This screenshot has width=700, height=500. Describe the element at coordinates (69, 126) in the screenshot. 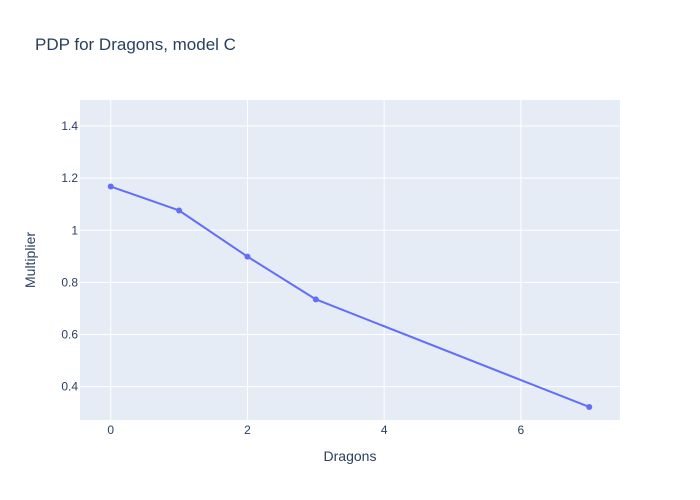

I see `y-tick-label: 1.4` at that location.